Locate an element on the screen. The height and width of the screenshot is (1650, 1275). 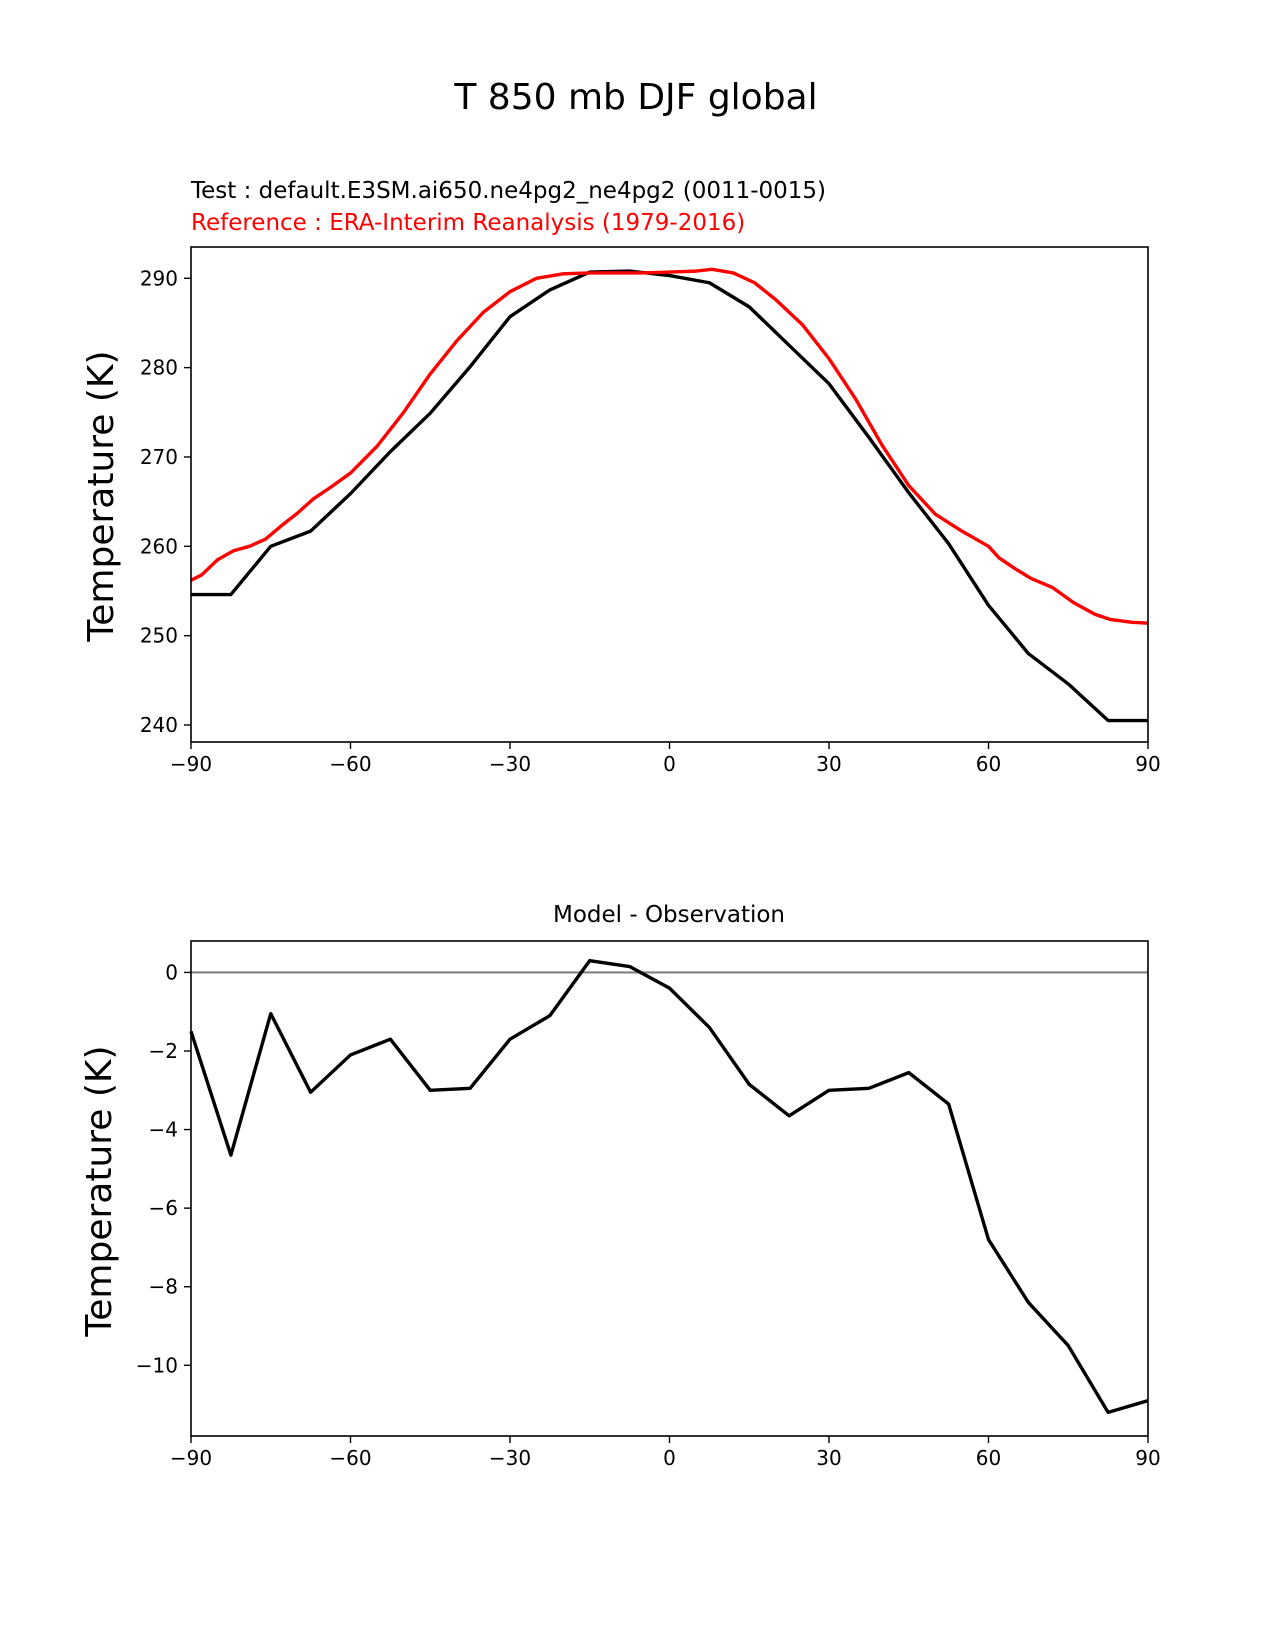
bottom-x-tick-label: 0 is located at coordinates (669, 1458).